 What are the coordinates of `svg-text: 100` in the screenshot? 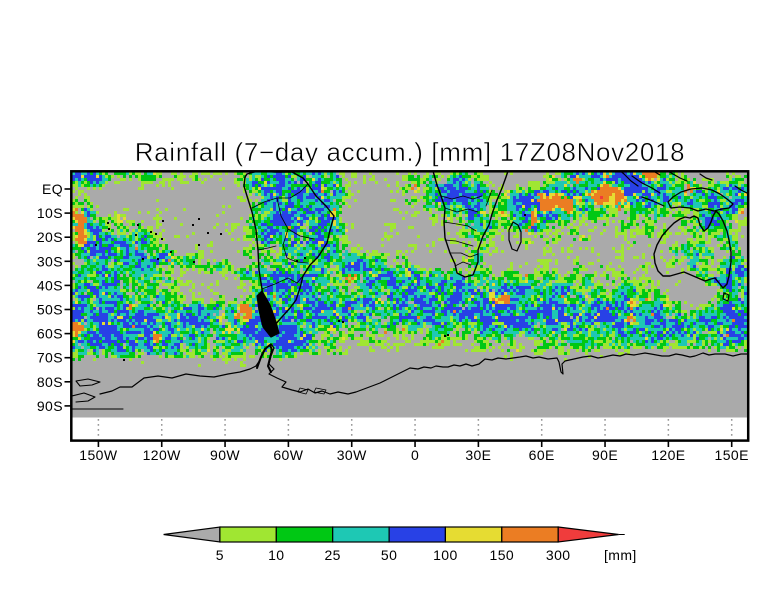 It's located at (445, 555).